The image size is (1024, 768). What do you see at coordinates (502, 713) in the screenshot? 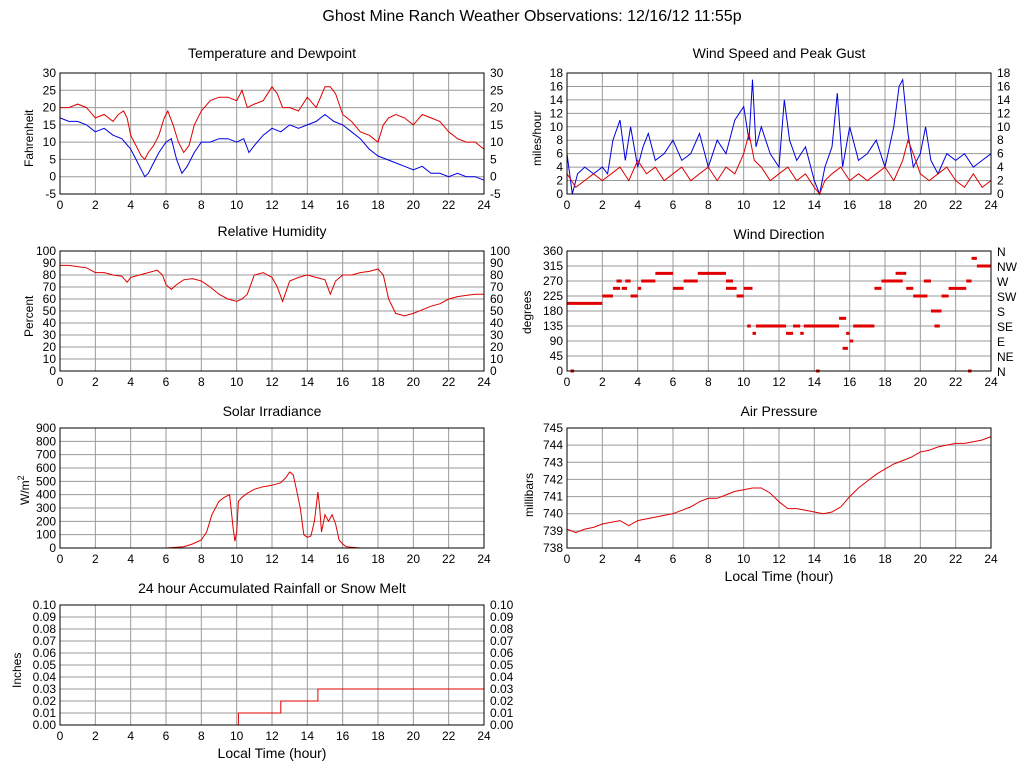
I see `y-tick-label-right: 0.01` at bounding box center [502, 713].